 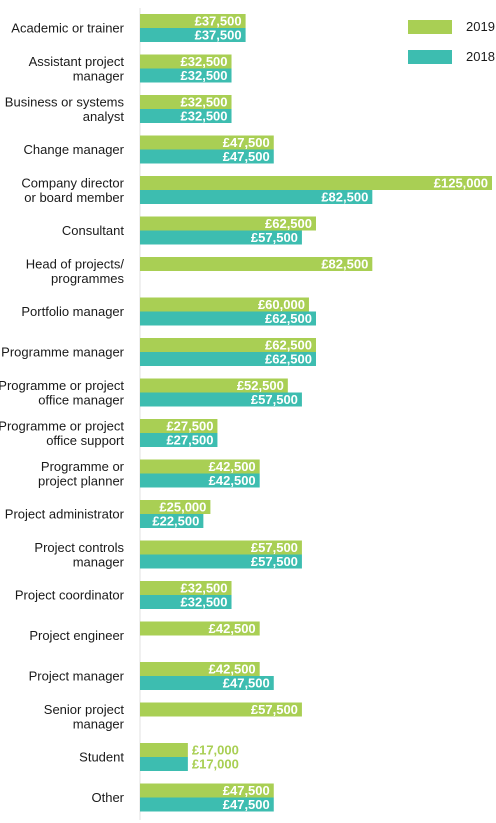 What do you see at coordinates (67, 28) in the screenshot?
I see `category-label: Academic or trainer` at bounding box center [67, 28].